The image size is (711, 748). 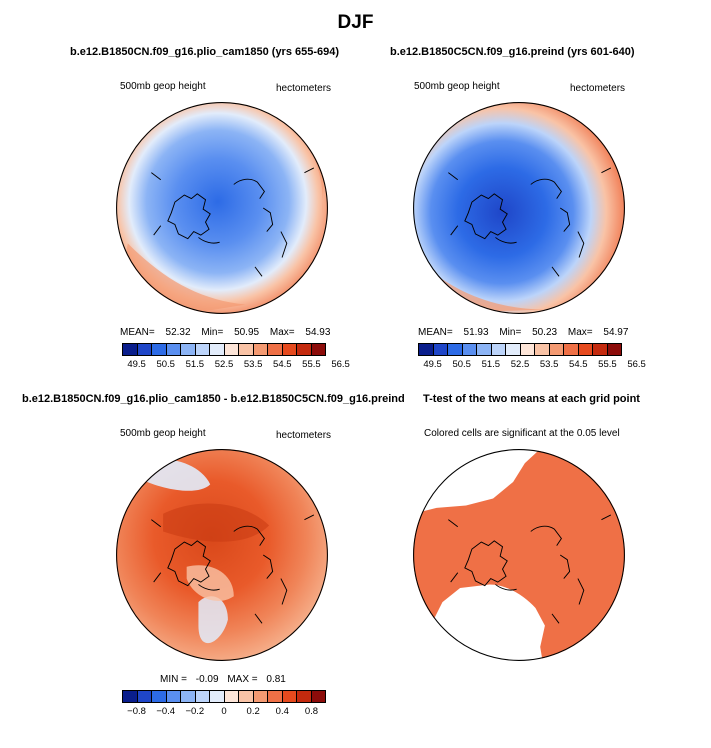 What do you see at coordinates (311, 711) in the screenshot?
I see `colorbar-tick-label: 0.8` at bounding box center [311, 711].